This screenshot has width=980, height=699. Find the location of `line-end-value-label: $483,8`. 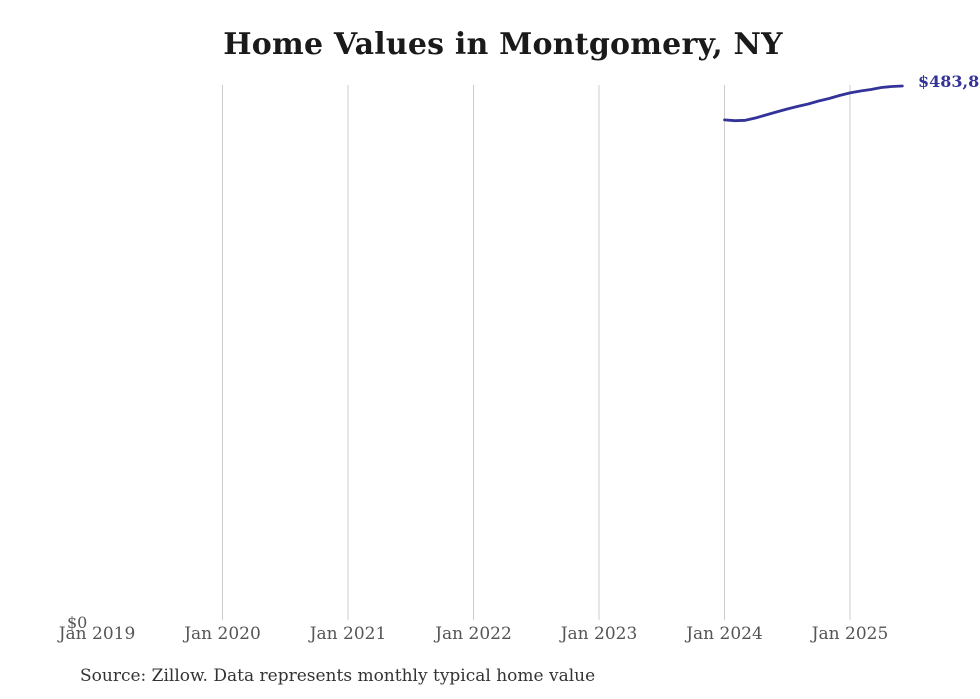

line-end-value-label: $483,8 is located at coordinates (949, 81).